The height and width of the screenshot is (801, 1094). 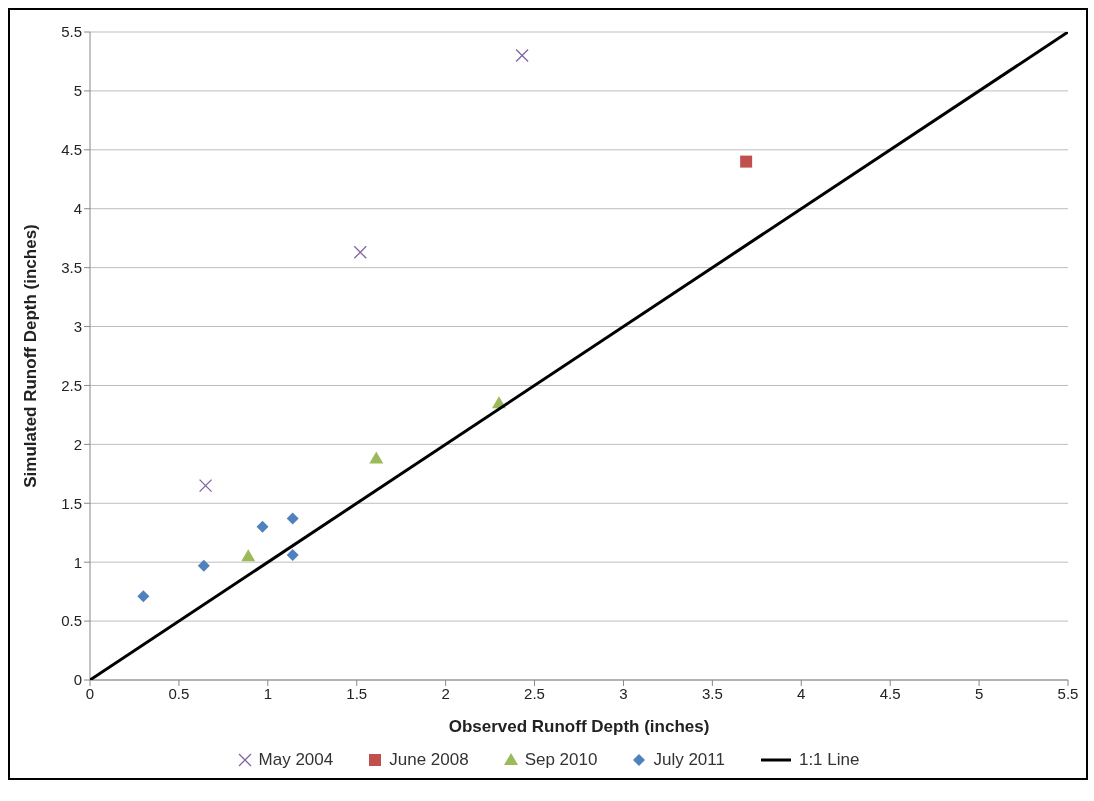 I want to click on x-axis-title: Observed Runoff Depth (inches), so click(x=579, y=726).